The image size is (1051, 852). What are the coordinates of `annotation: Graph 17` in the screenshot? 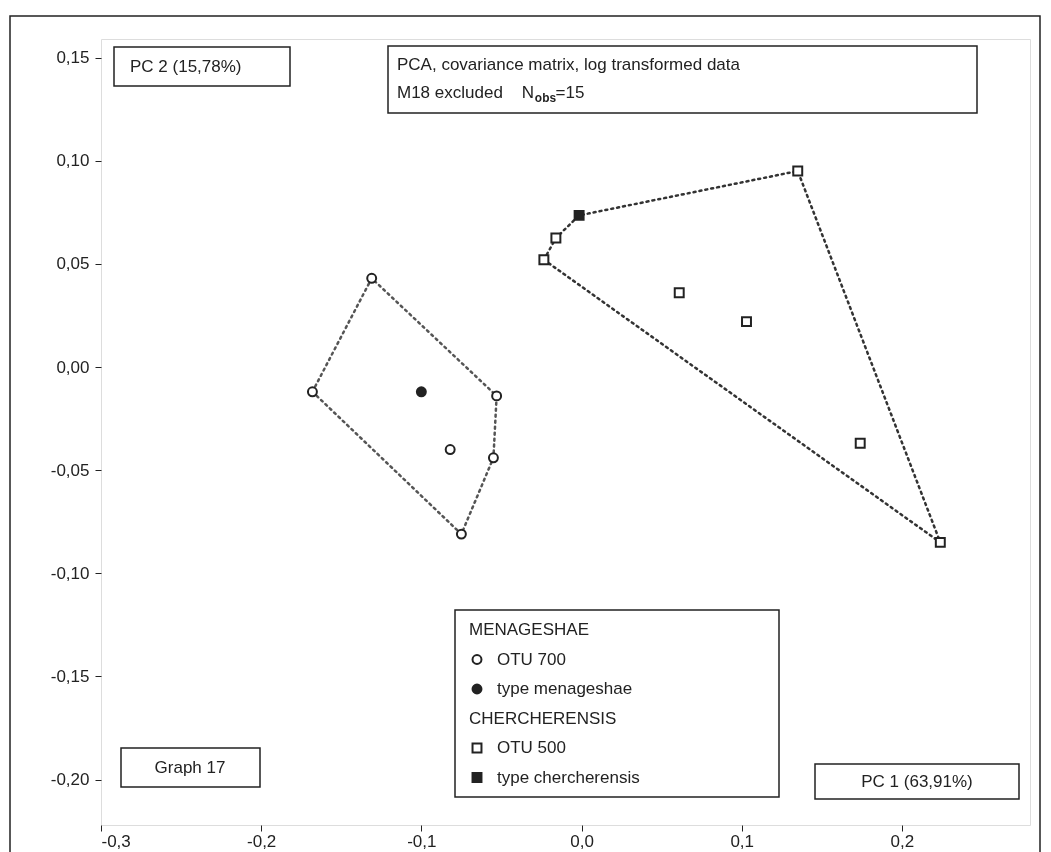 It's located at (190, 767).